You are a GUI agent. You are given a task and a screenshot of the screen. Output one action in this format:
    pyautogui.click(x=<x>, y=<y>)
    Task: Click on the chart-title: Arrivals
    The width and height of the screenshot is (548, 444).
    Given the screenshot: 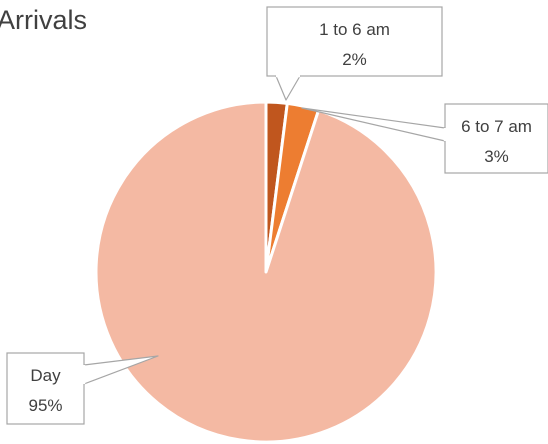 What is the action you would take?
    pyautogui.click(x=43, y=20)
    